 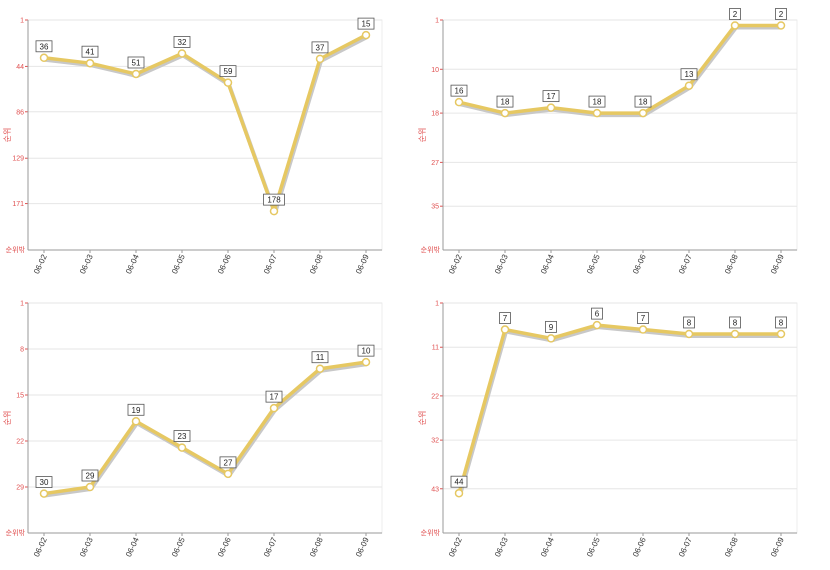 I want to click on data-label: 27, so click(x=228, y=462).